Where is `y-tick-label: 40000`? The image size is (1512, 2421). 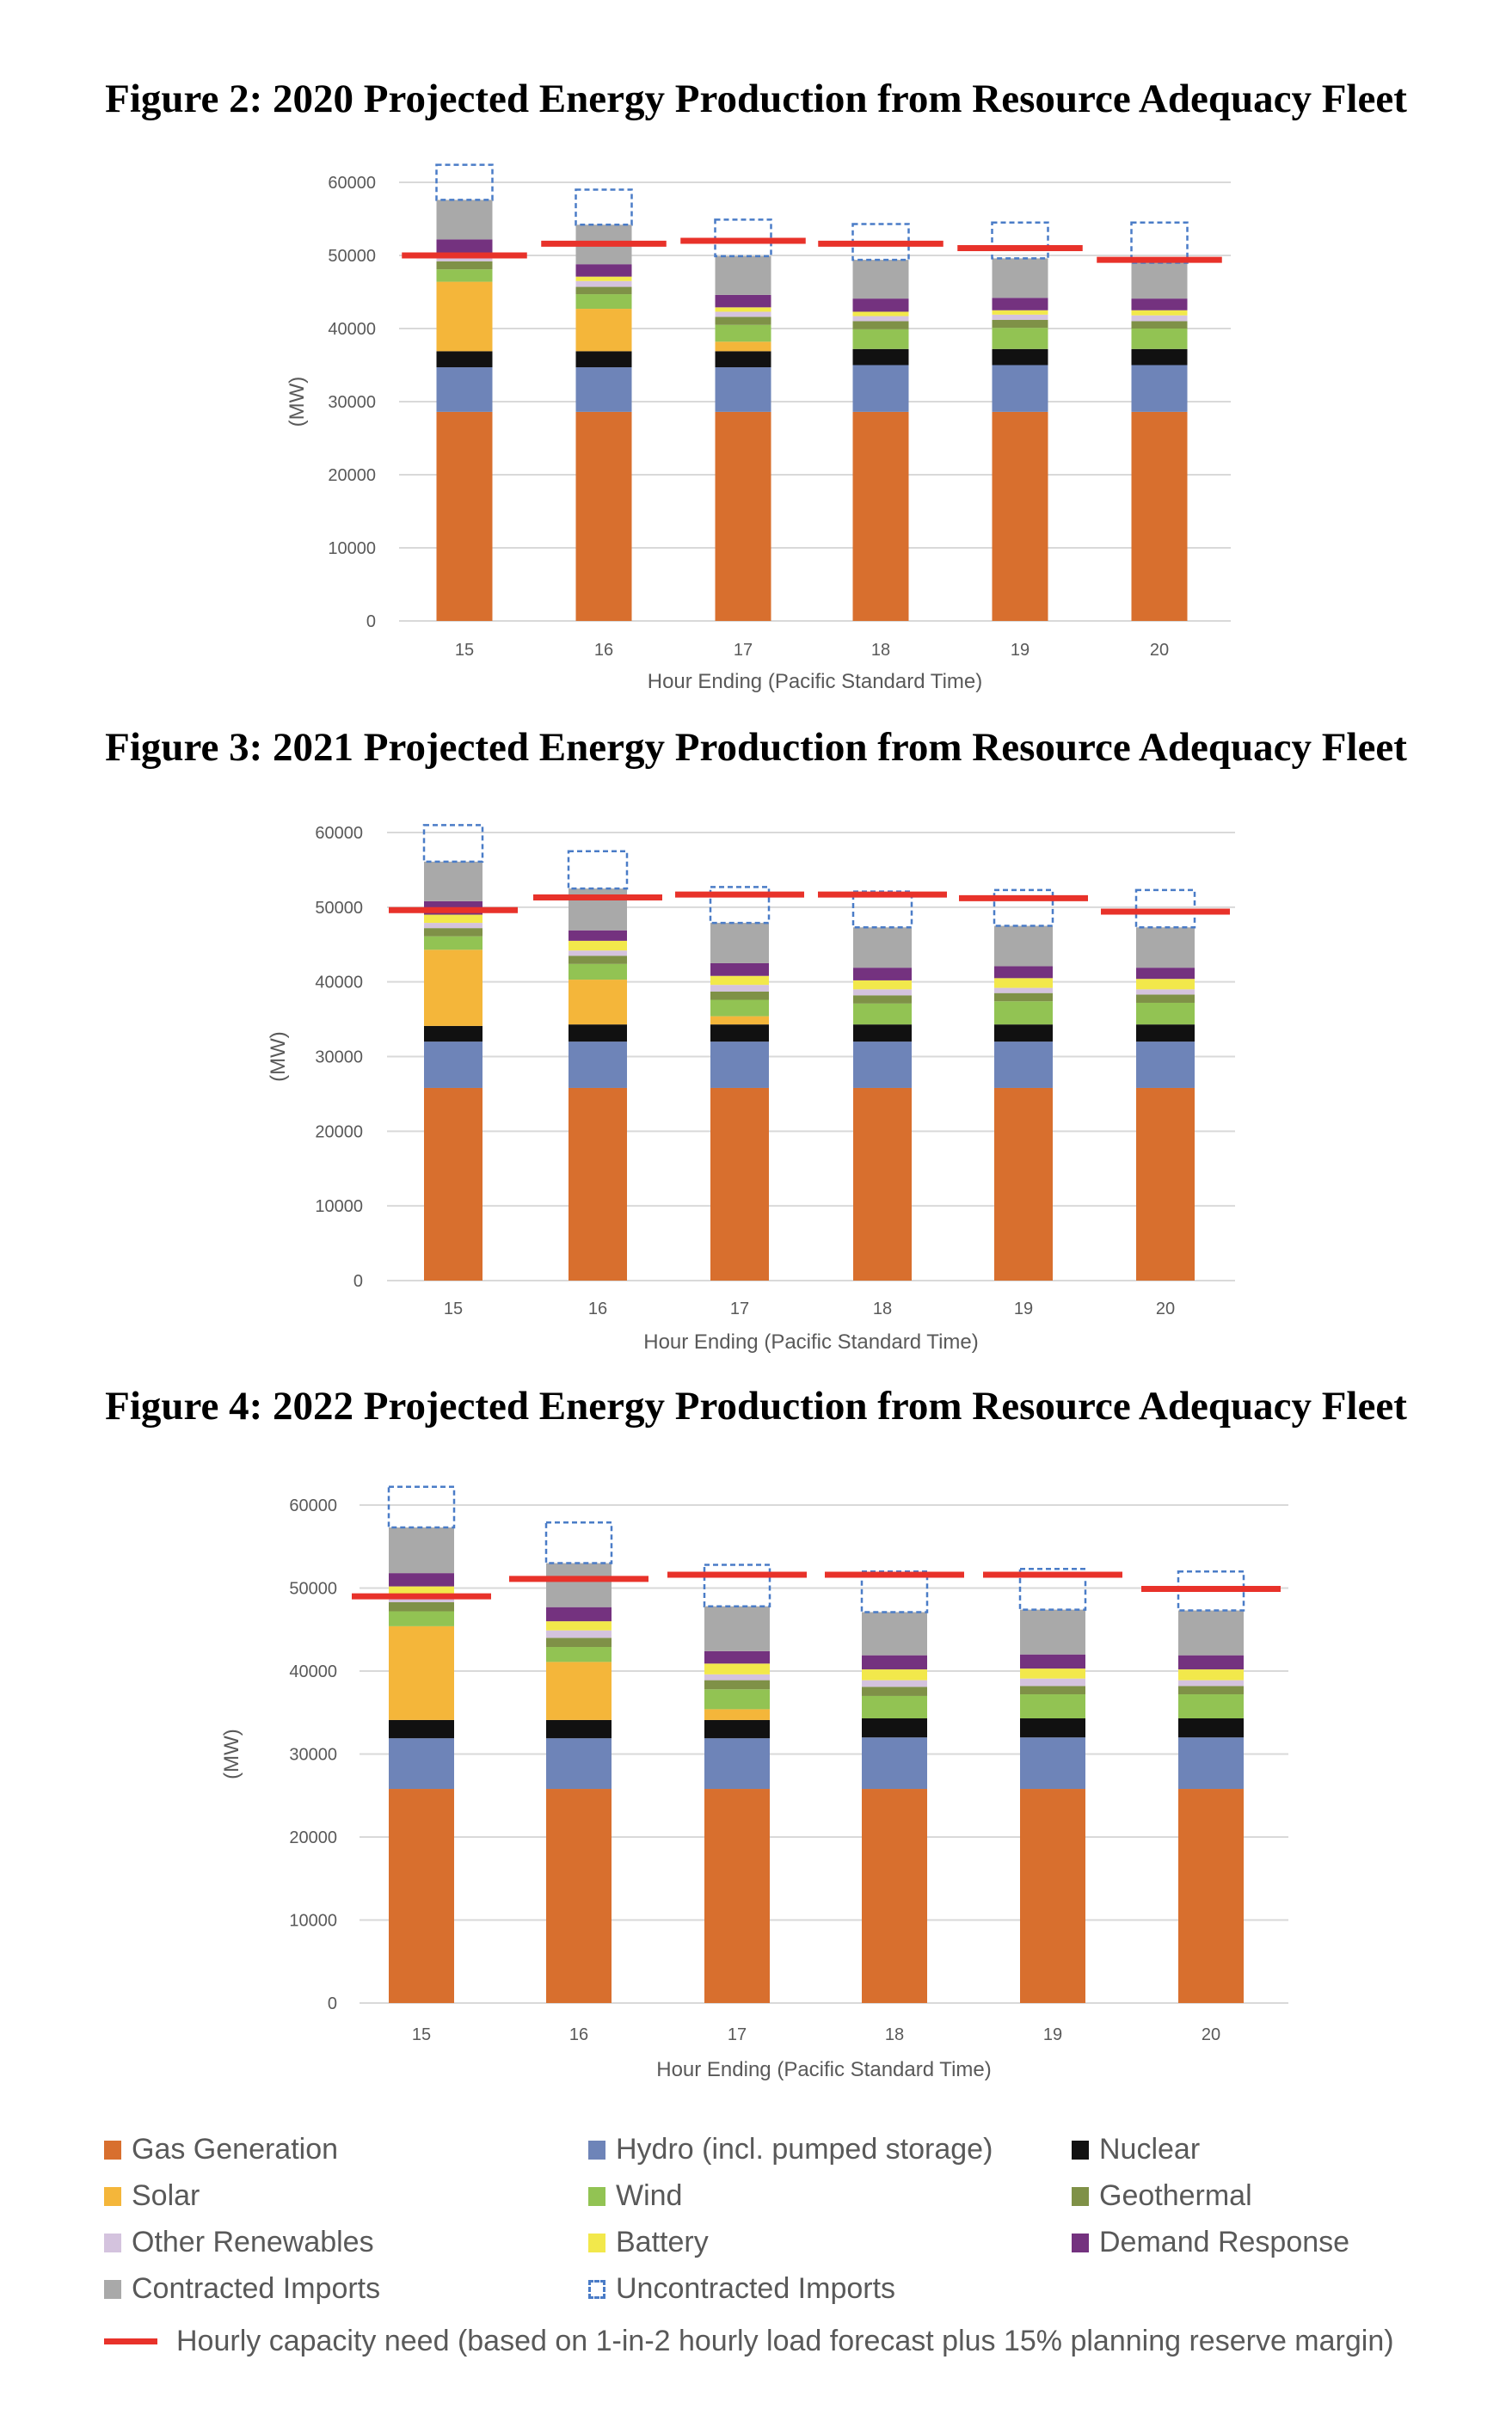 y-tick-label: 40000 is located at coordinates (313, 1671).